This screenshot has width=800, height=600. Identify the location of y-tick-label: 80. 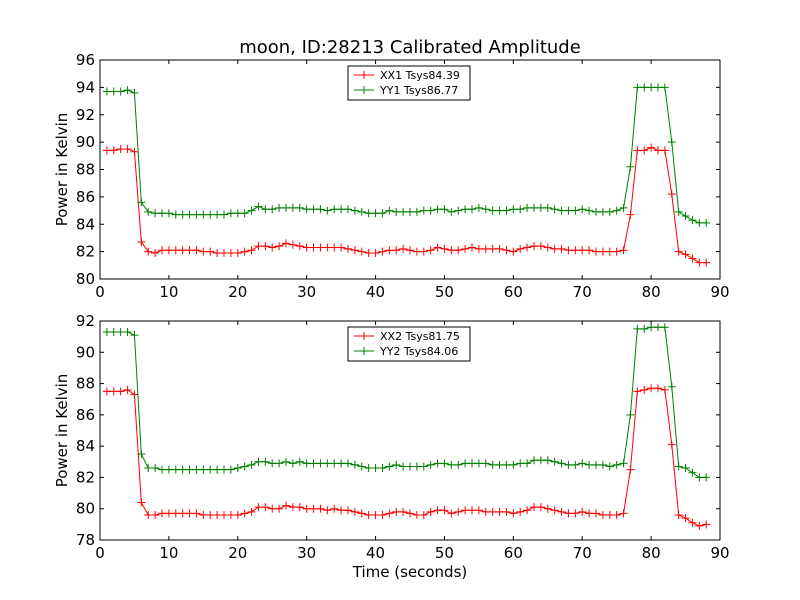
(85, 279).